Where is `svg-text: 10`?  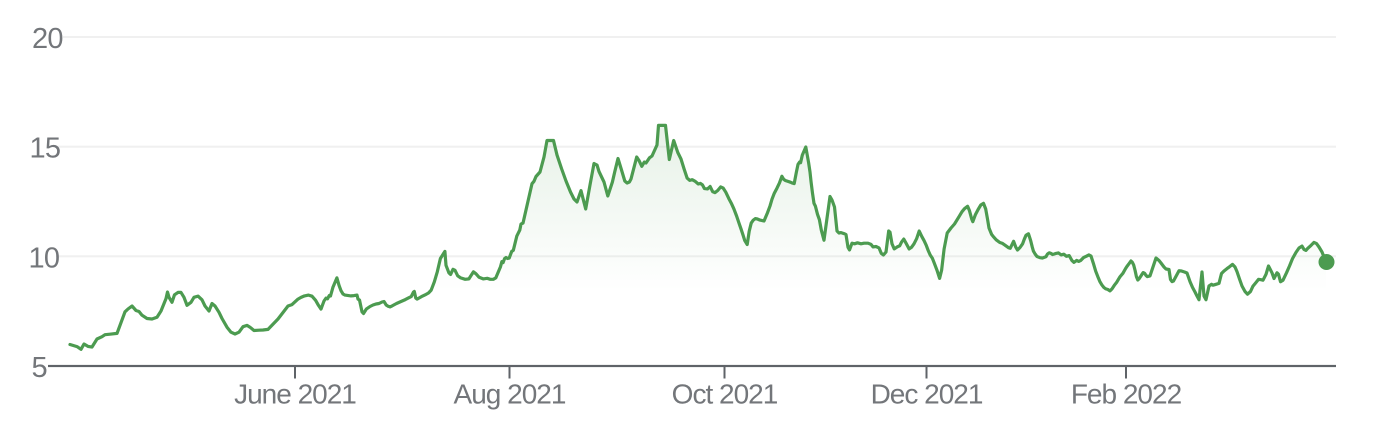
svg-text: 10 is located at coordinates (44, 258).